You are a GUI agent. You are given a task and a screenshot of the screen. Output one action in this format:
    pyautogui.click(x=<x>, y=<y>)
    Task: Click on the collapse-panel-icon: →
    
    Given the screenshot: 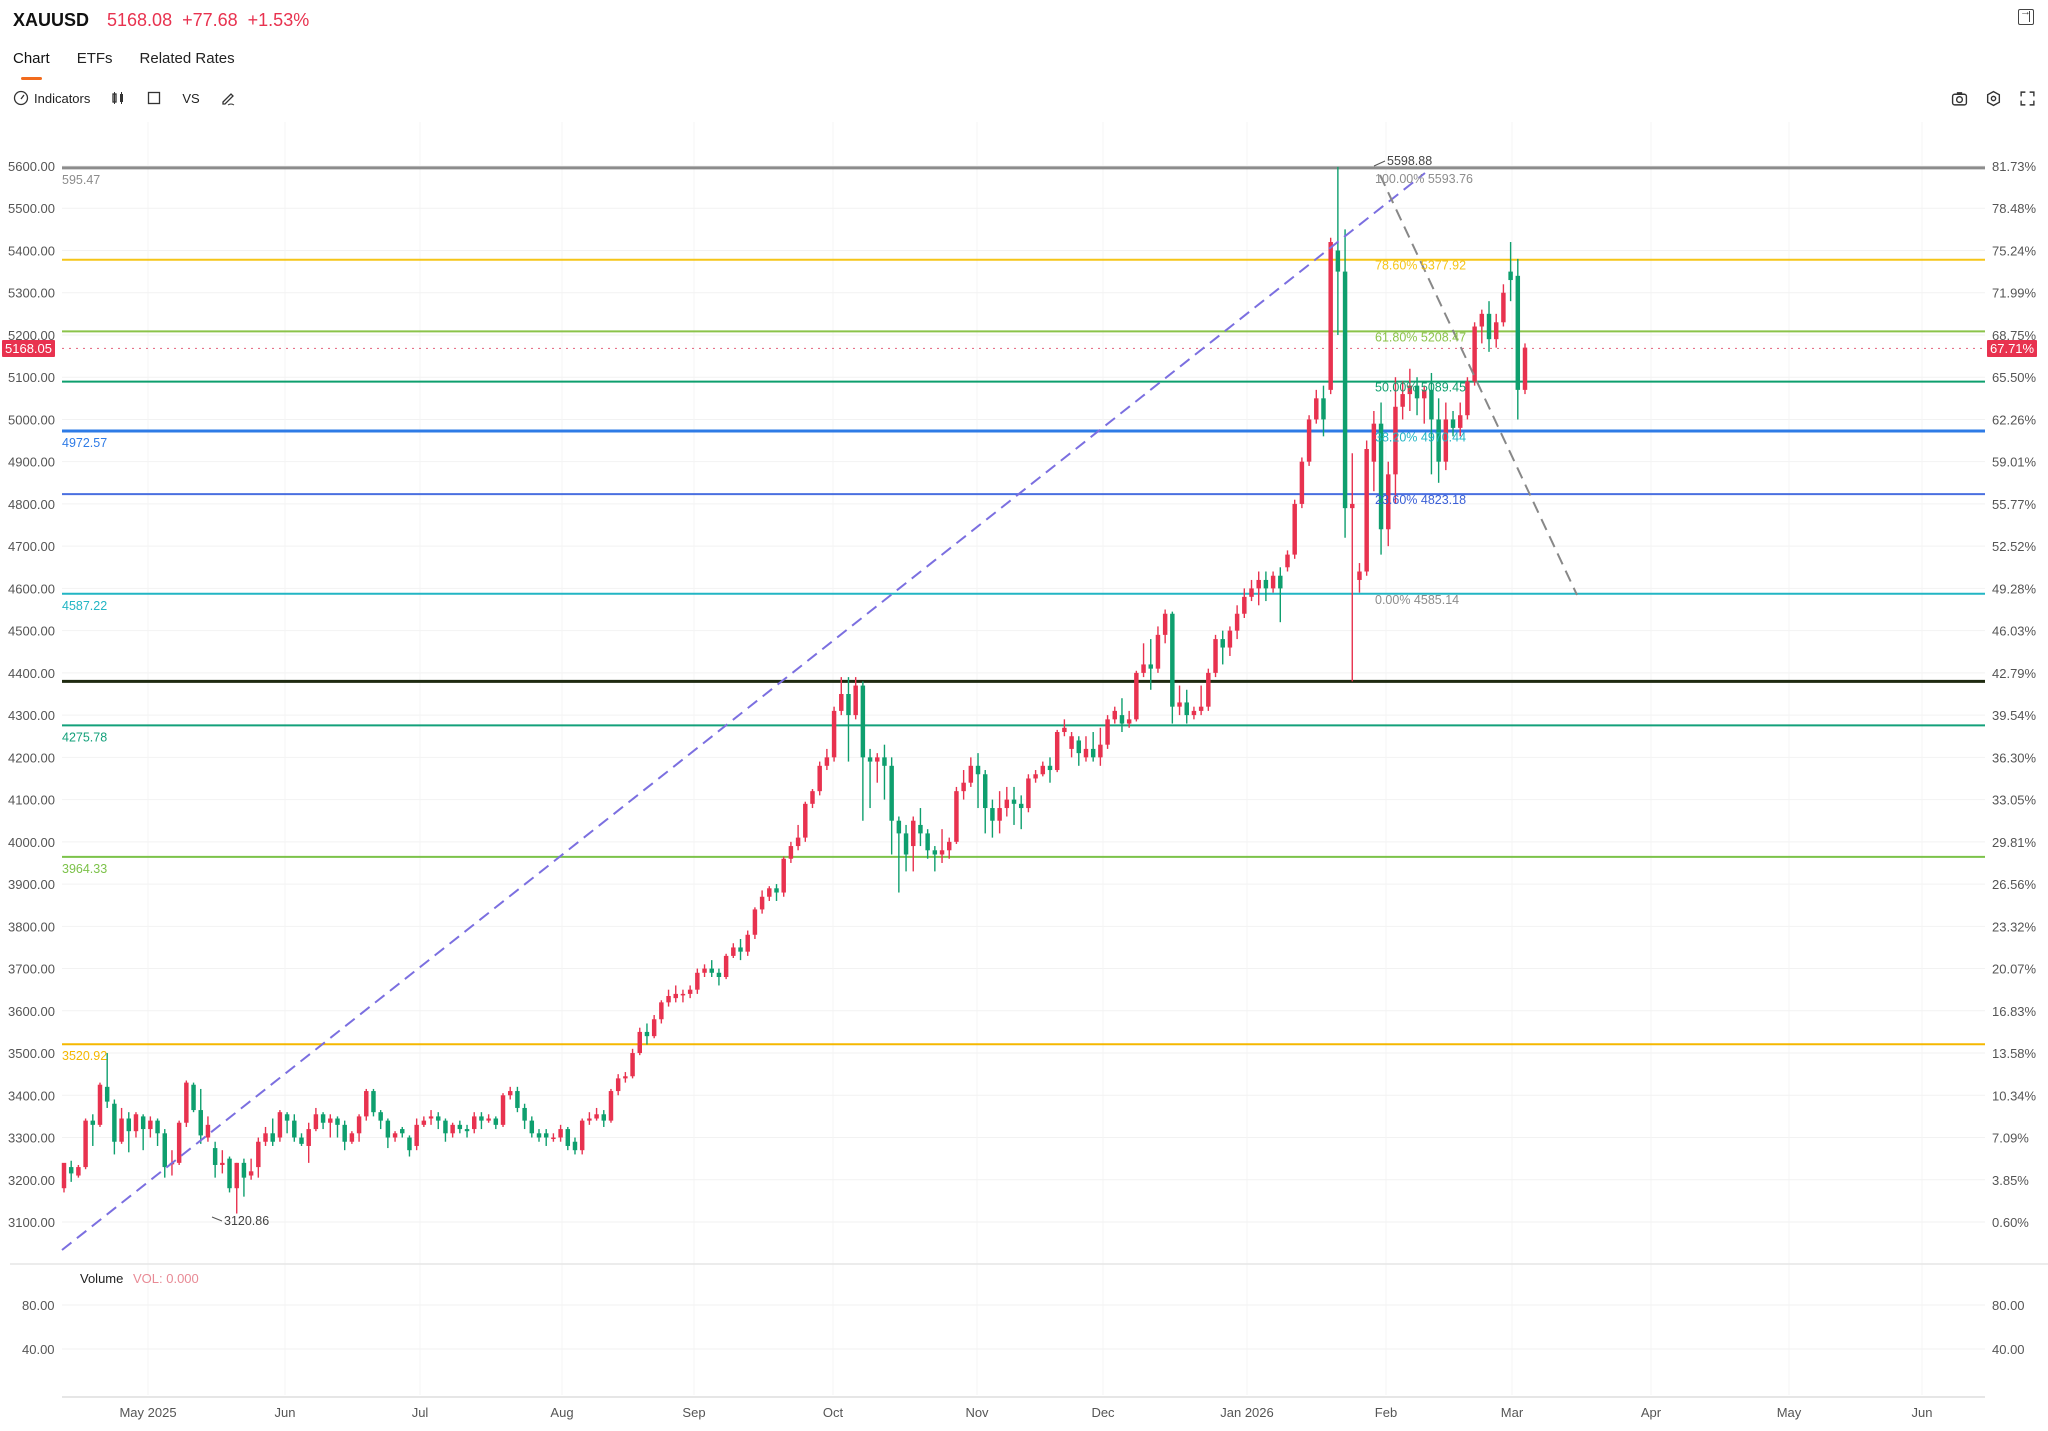 What is the action you would take?
    pyautogui.click(x=2026, y=15)
    